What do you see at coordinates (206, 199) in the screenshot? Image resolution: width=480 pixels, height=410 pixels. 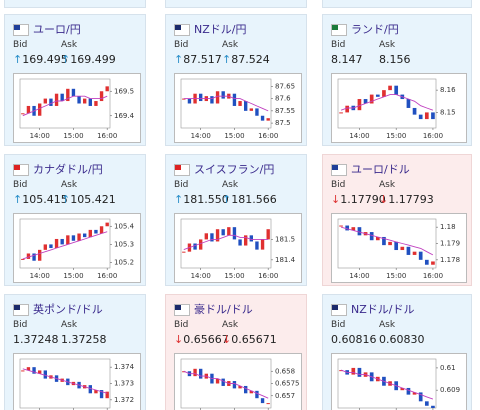 I see `bid-price: 181.550` at bounding box center [206, 199].